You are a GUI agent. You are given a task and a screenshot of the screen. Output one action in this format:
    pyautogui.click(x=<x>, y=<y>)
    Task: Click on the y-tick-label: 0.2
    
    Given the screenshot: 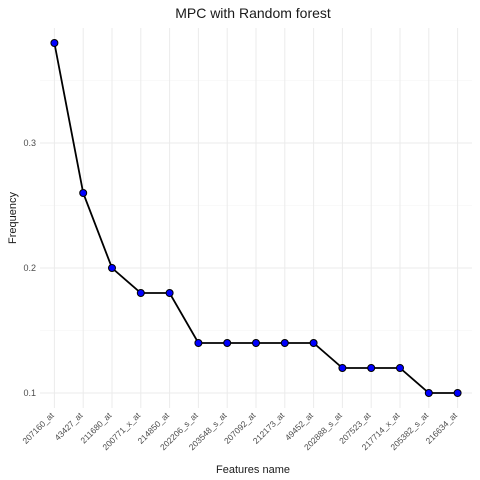 What is the action you would take?
    pyautogui.click(x=29, y=268)
    